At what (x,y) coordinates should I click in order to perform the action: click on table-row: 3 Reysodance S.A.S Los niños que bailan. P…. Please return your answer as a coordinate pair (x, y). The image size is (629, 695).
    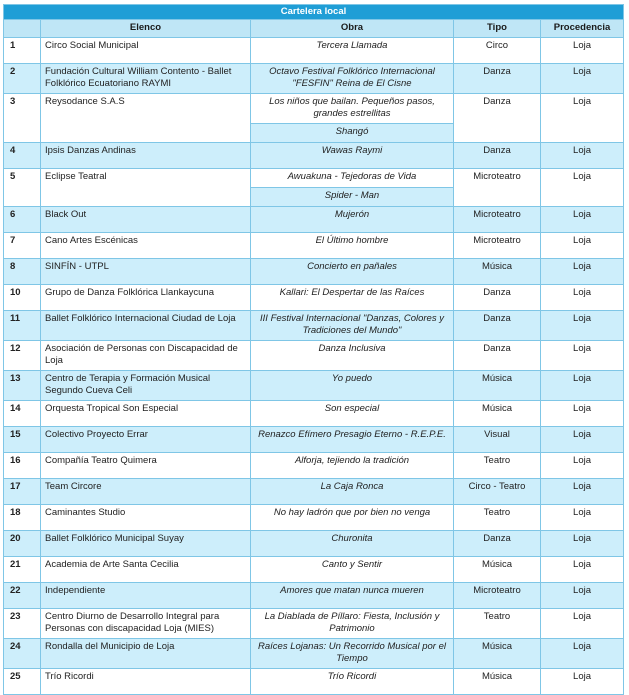
    Looking at the image, I should click on (314, 118).